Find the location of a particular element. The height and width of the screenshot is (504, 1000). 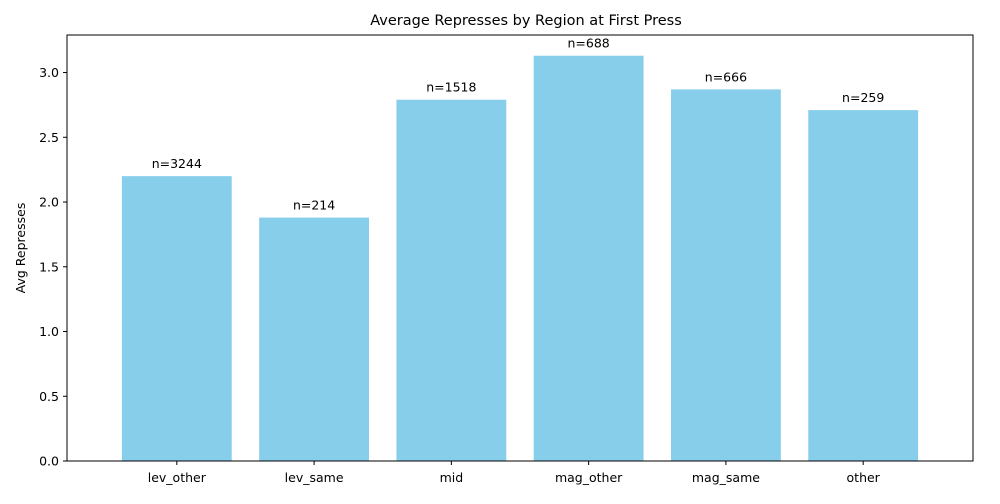

x-tick-label: mid is located at coordinates (452, 477).